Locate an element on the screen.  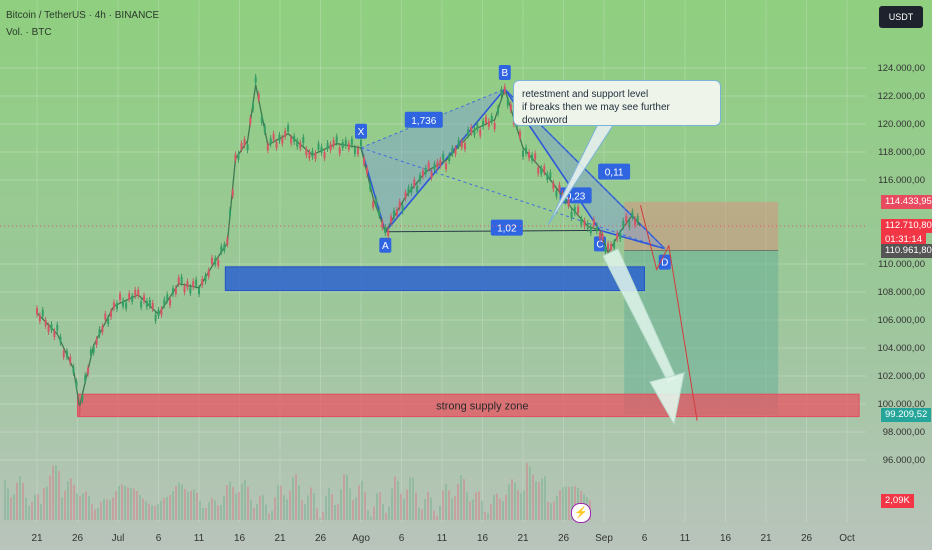
volume-legend: Vol. · BTC is located at coordinates (29, 32).